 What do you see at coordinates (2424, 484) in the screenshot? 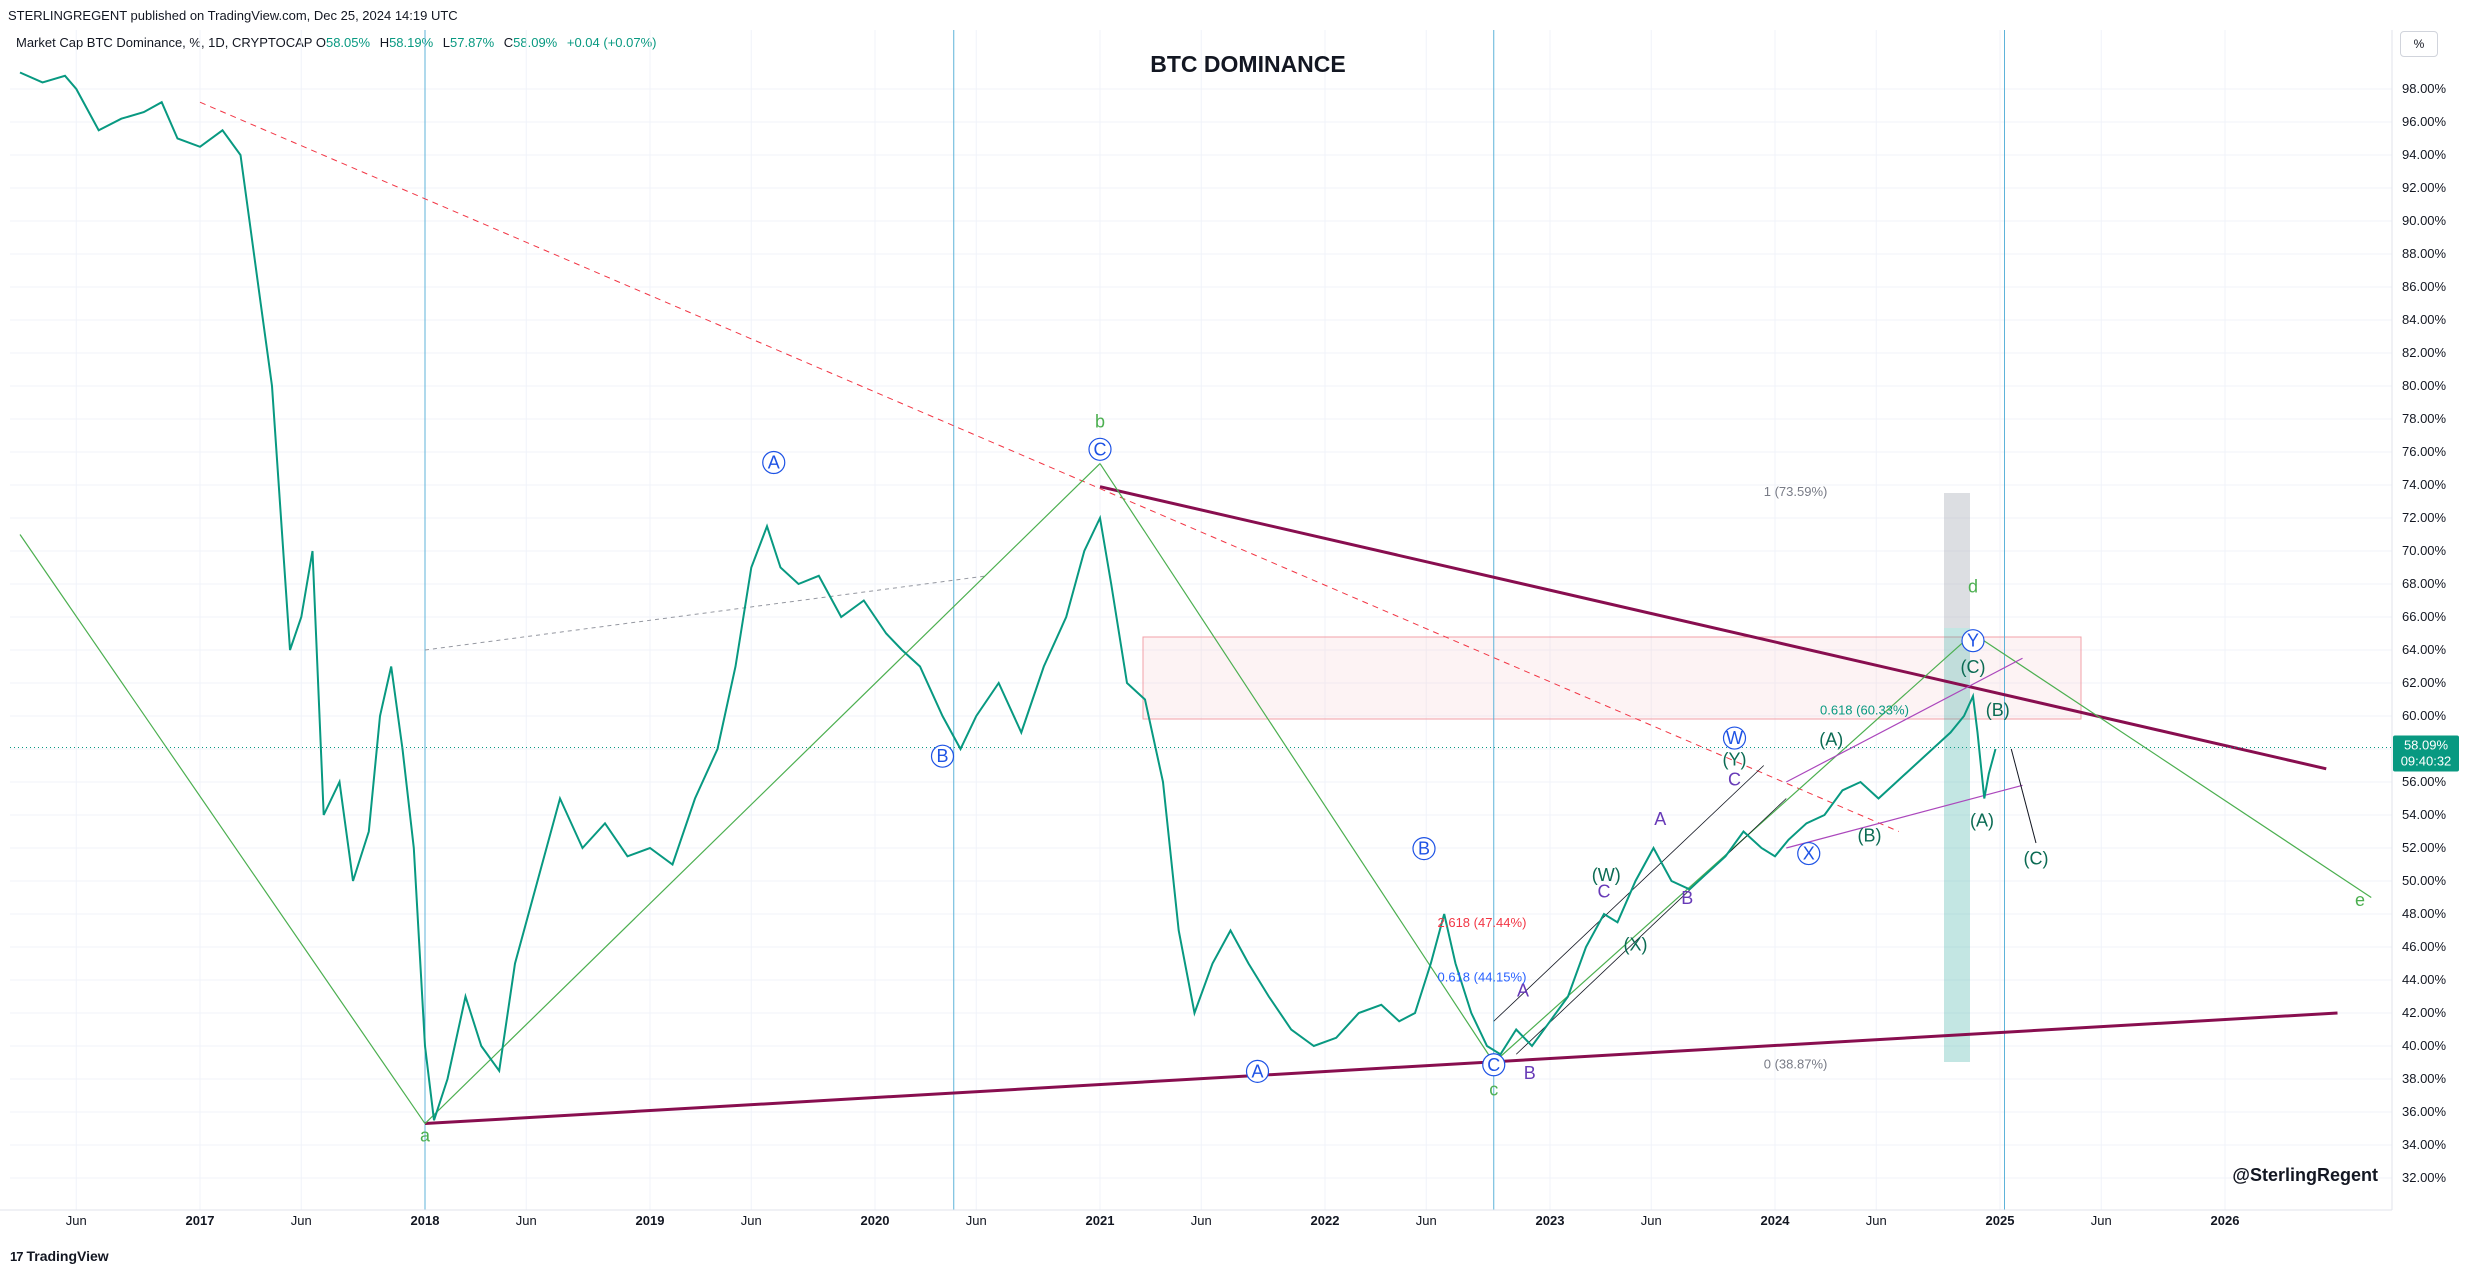
I see `y-tick-label: 74.00%` at bounding box center [2424, 484].